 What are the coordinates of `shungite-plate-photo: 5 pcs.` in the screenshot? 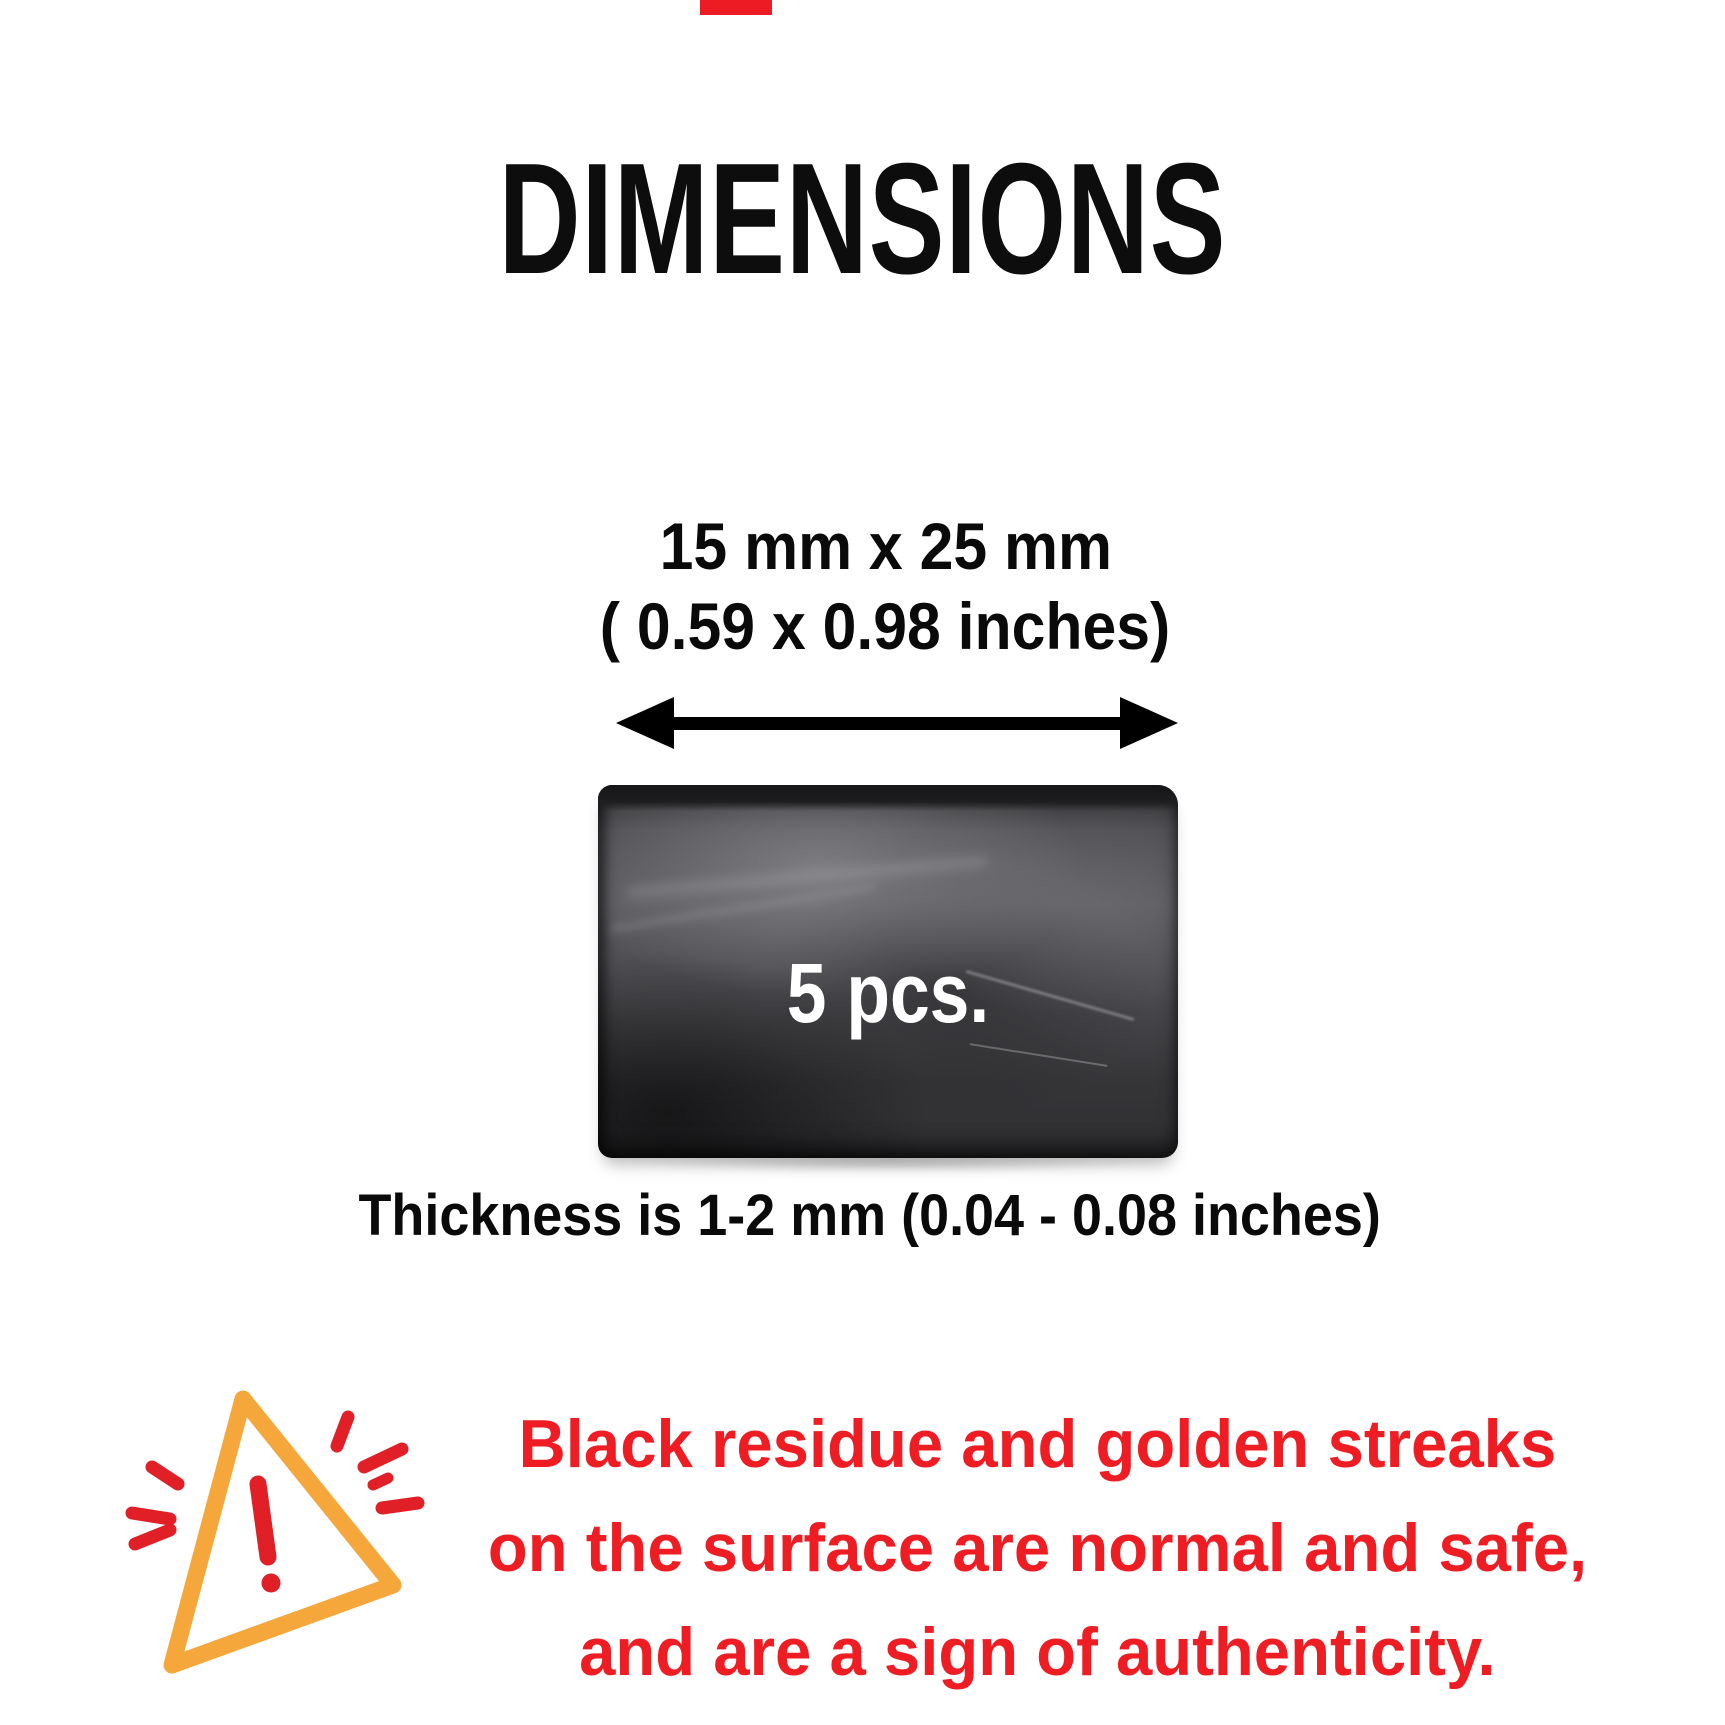 It's located at (888, 971).